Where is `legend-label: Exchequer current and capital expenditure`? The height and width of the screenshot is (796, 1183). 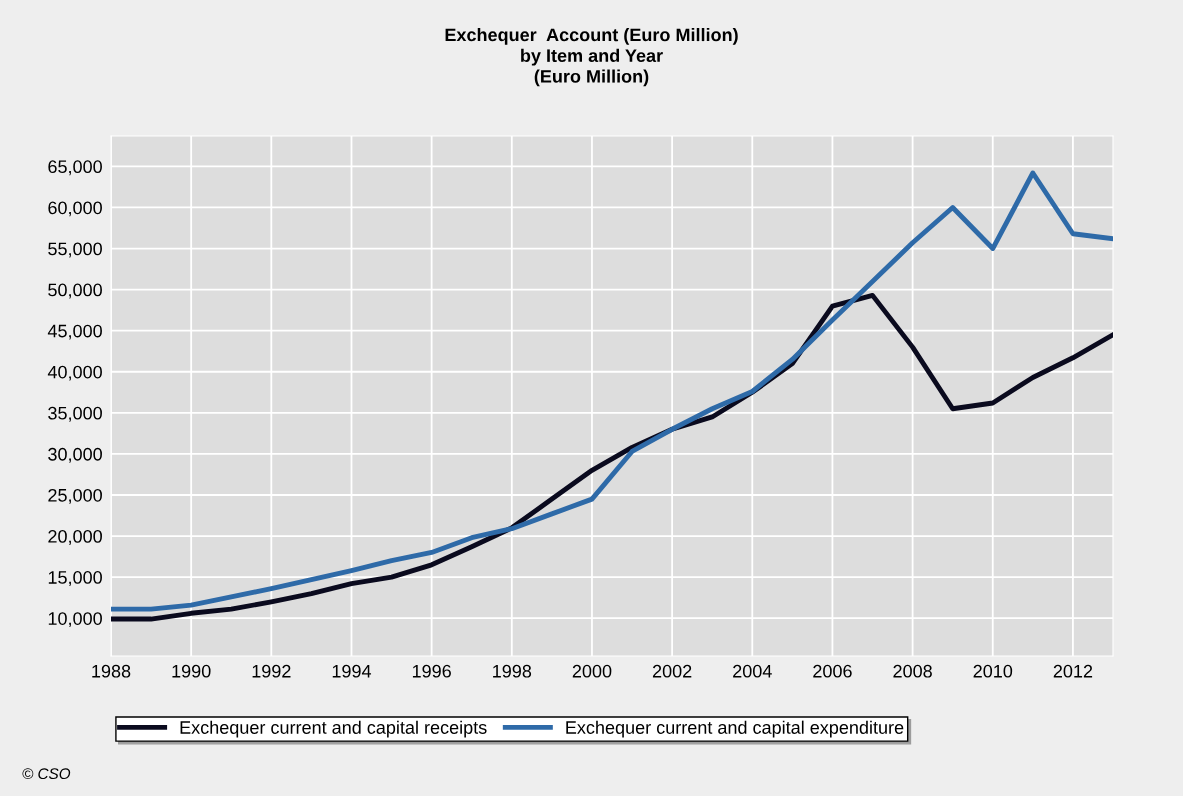
legend-label: Exchequer current and capital expenditure is located at coordinates (735, 729).